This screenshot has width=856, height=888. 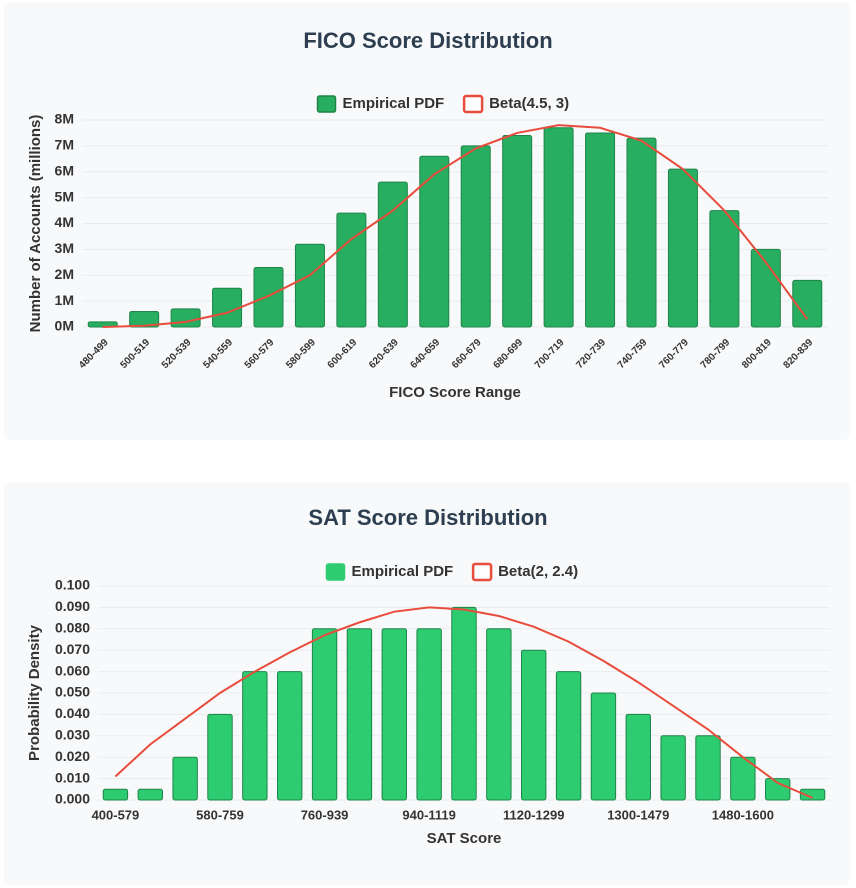 I want to click on y-tick-label: 0.020, so click(x=72, y=756).